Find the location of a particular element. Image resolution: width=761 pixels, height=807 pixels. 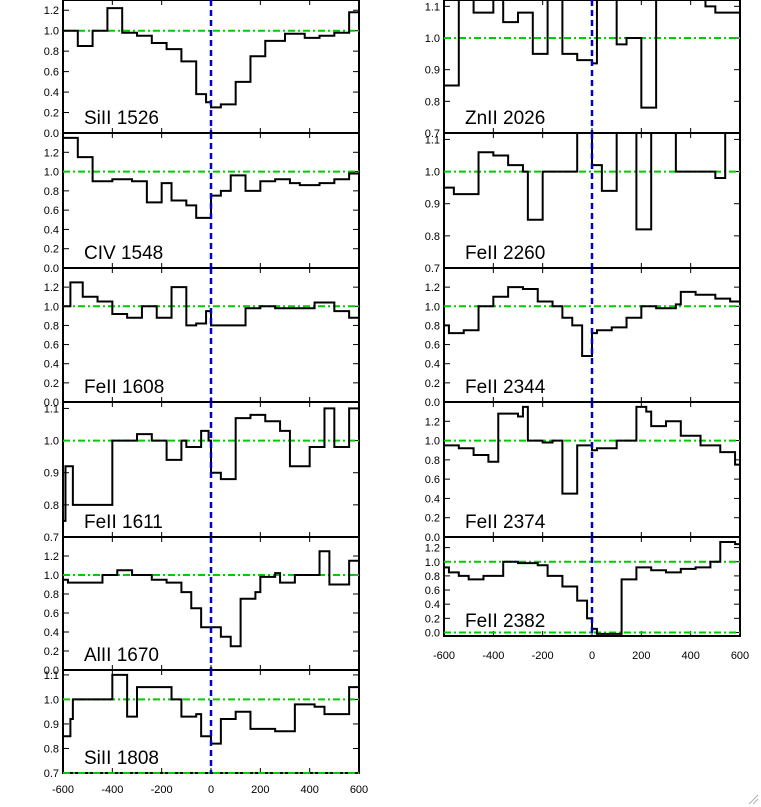

x-tick-label: 200 is located at coordinates (260, 790).